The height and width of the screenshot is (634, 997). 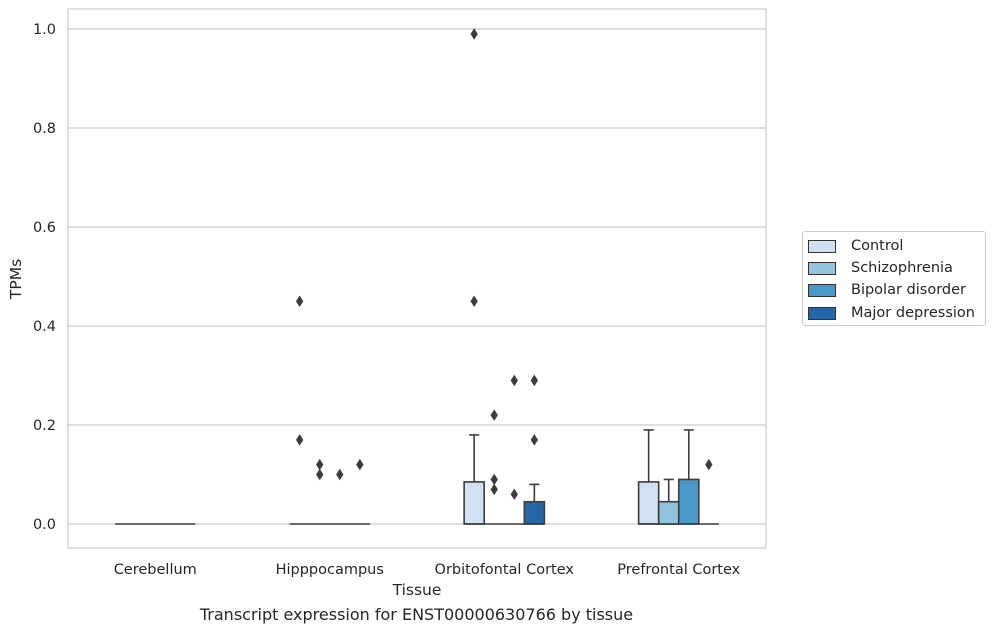 What do you see at coordinates (822, 290) in the screenshot?
I see `legend-swatch-bipolar-disorder` at bounding box center [822, 290].